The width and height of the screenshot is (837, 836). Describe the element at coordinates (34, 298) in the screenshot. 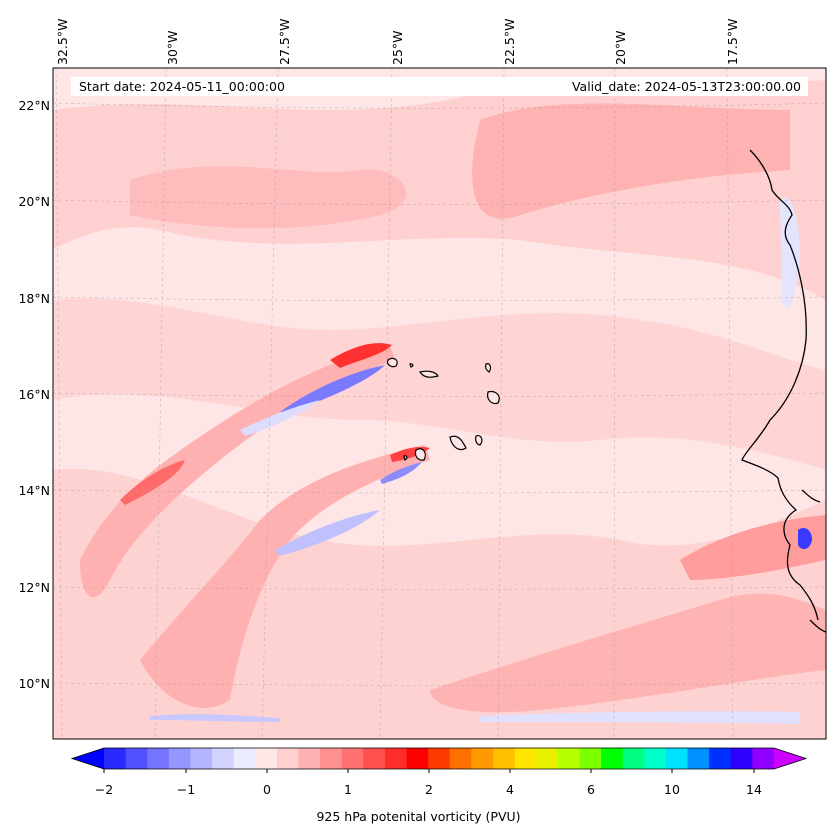

I see `lat-label: 18°N` at that location.